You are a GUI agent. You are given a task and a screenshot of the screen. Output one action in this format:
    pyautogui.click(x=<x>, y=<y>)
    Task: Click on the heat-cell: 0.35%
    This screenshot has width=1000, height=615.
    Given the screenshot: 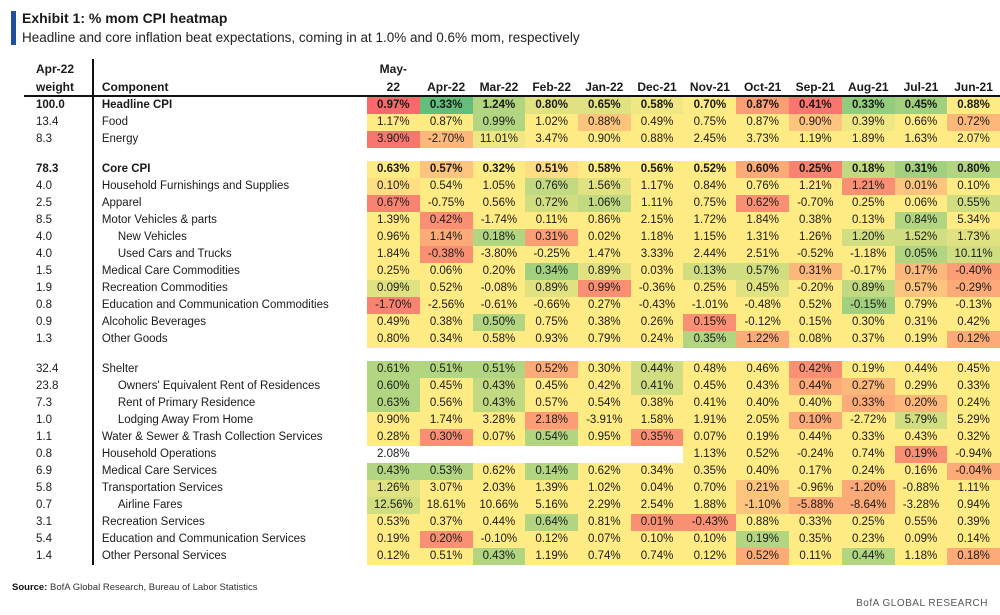 What is the action you would take?
    pyautogui.click(x=710, y=471)
    